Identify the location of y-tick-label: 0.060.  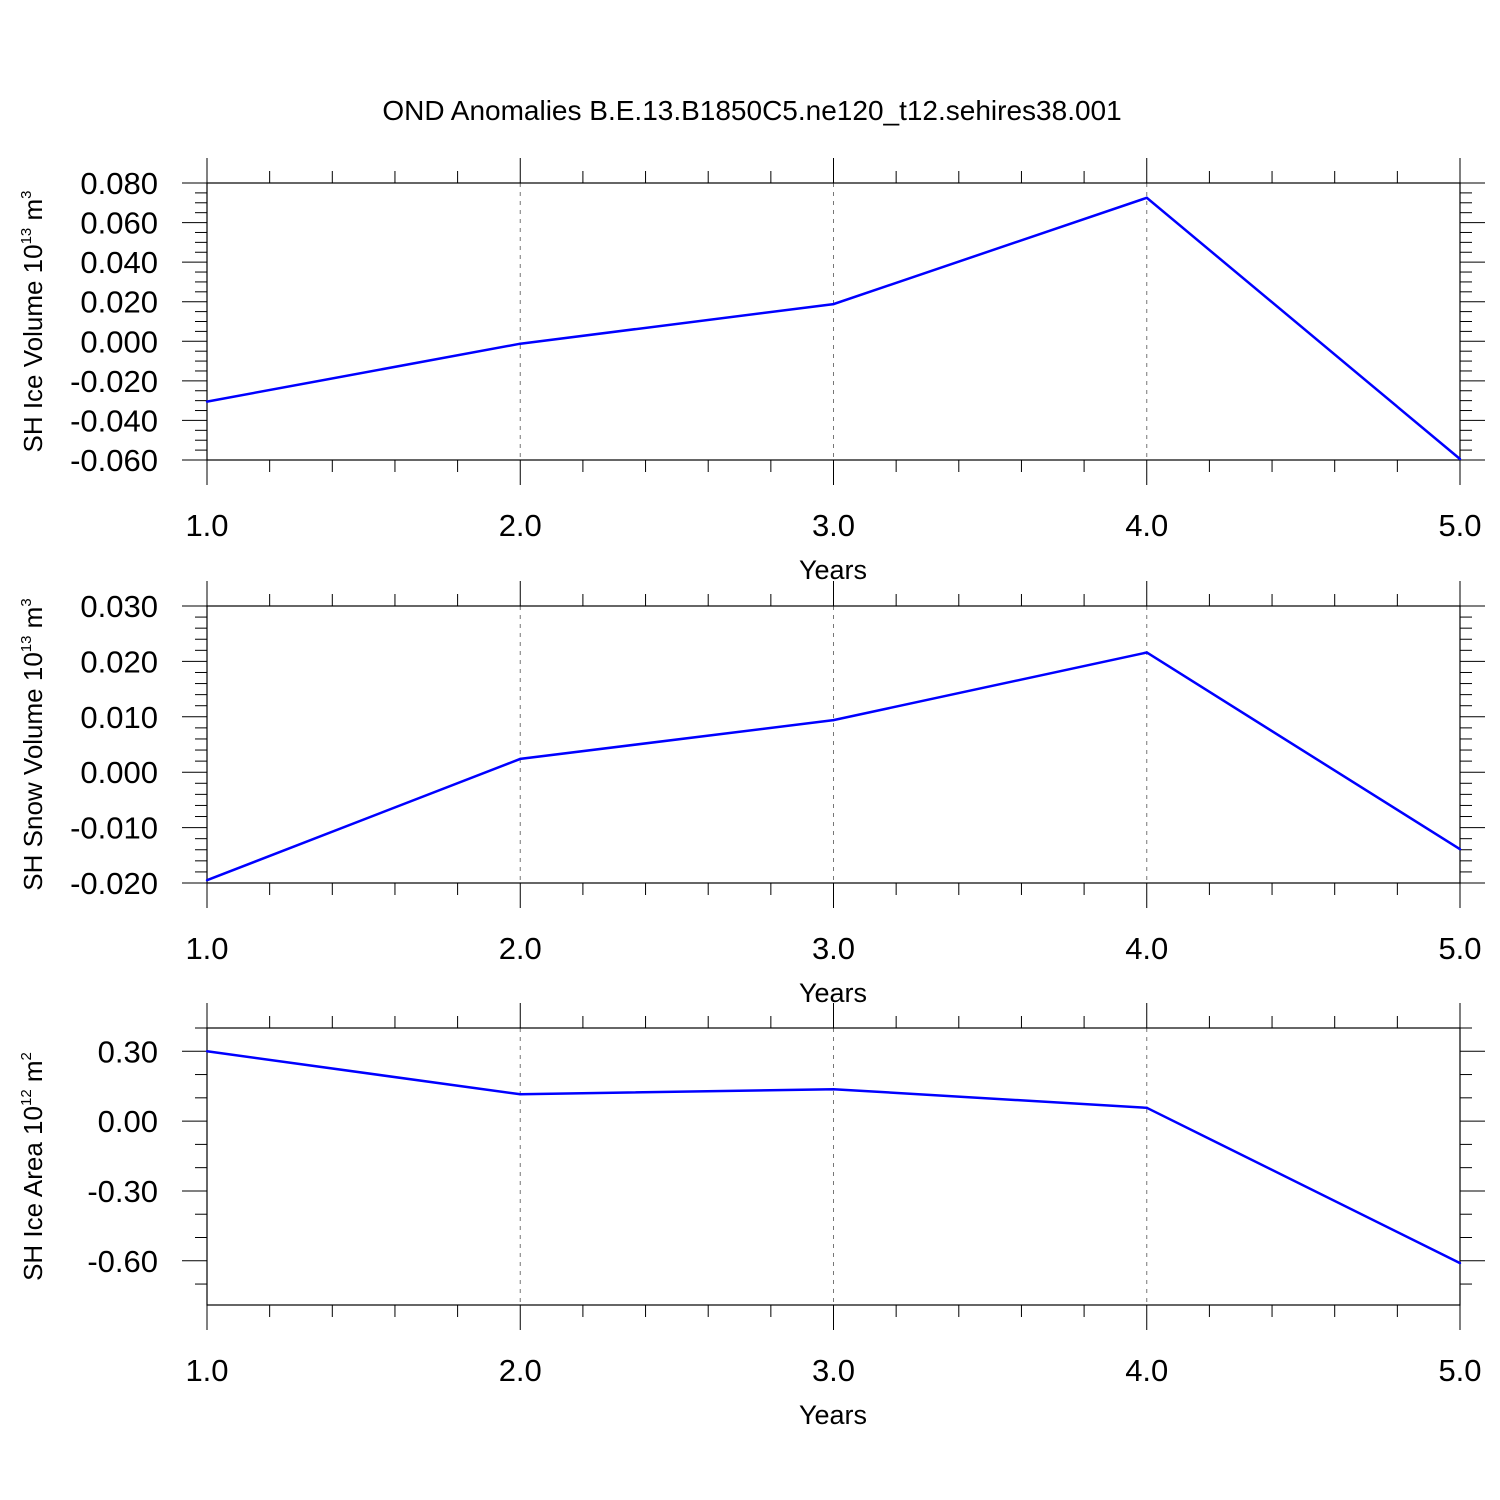
(119, 223).